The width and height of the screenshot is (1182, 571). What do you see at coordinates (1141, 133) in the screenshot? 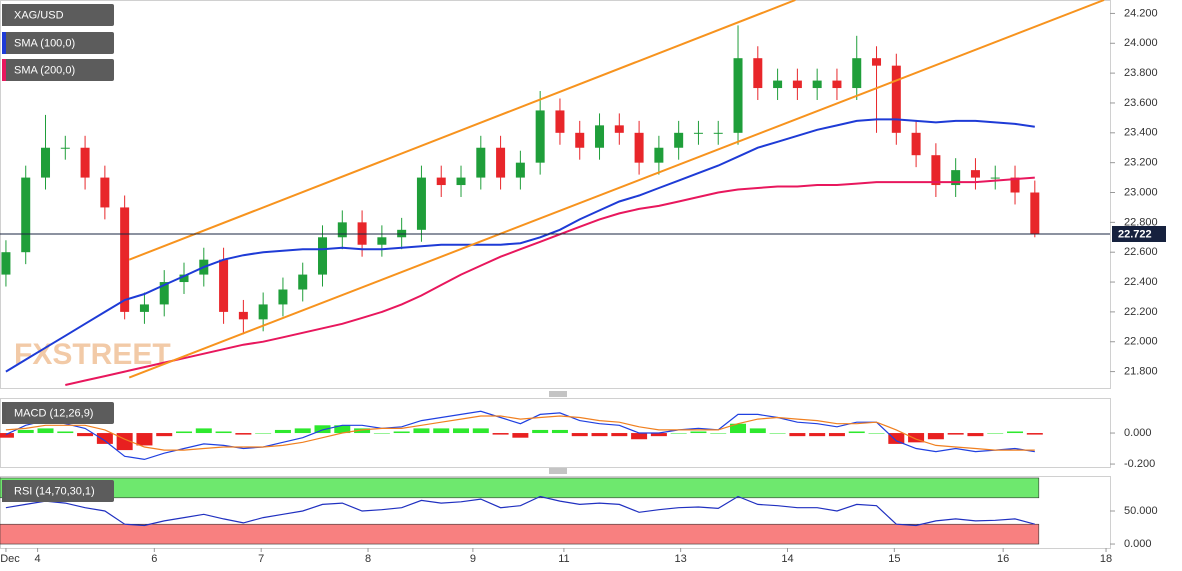
I see `y-tick-label: 23.400` at bounding box center [1141, 133].